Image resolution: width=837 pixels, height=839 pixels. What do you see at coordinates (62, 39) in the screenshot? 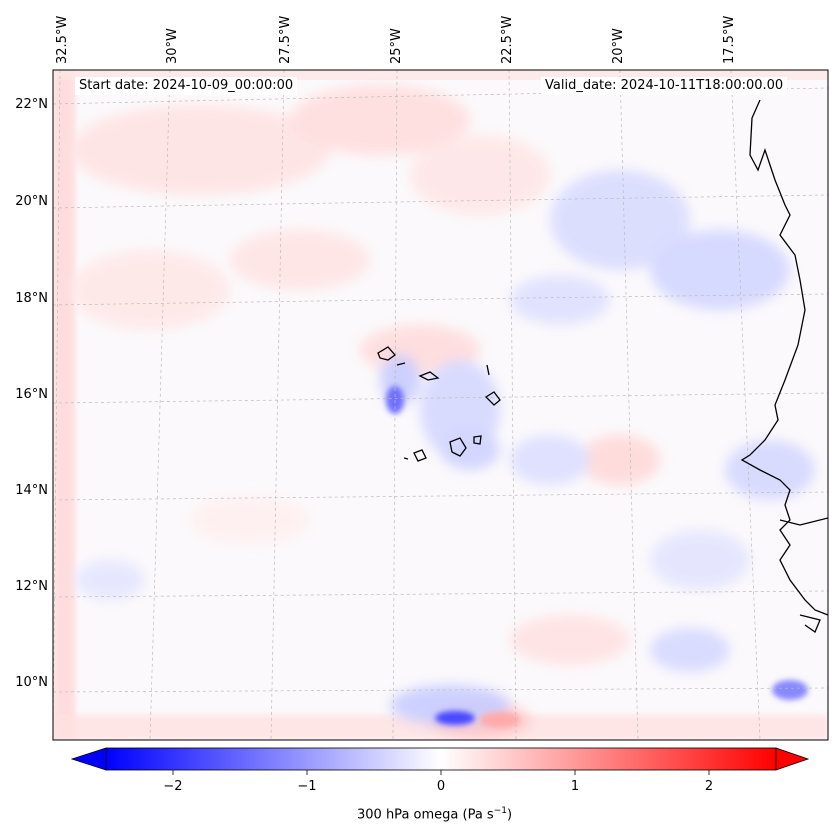
I see `lon-label-32-5w: 32.5°W` at bounding box center [62, 39].